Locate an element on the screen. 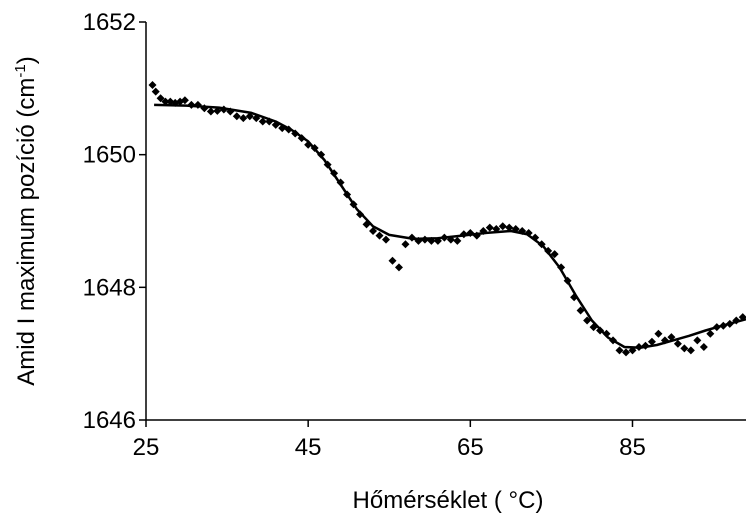 The image size is (746, 523). x-tick-label: 25 is located at coordinates (146, 447).